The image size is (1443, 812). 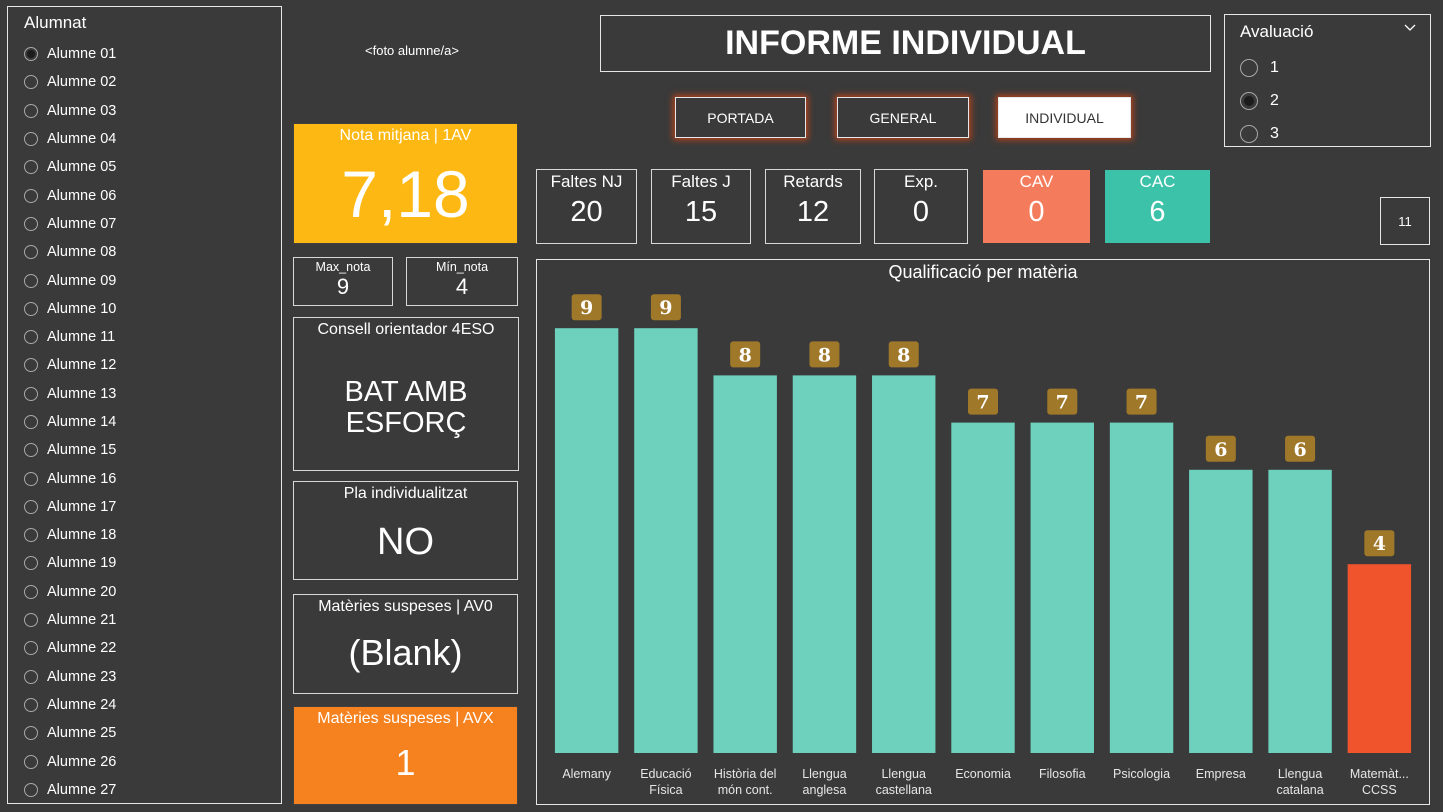 What do you see at coordinates (70, 54) in the screenshot?
I see `student-option-alumne-01: Alumne 01` at bounding box center [70, 54].